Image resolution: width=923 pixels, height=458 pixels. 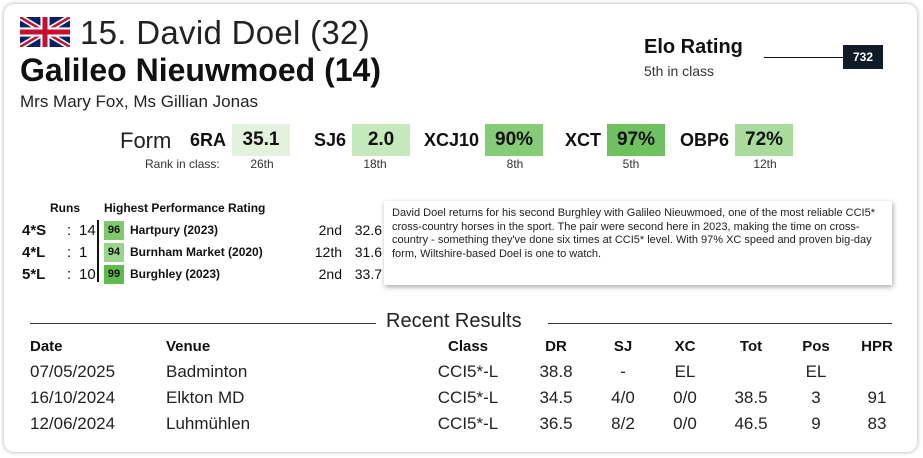 What do you see at coordinates (73, 371) in the screenshot?
I see `cell-date: 07/05/2025` at bounding box center [73, 371].